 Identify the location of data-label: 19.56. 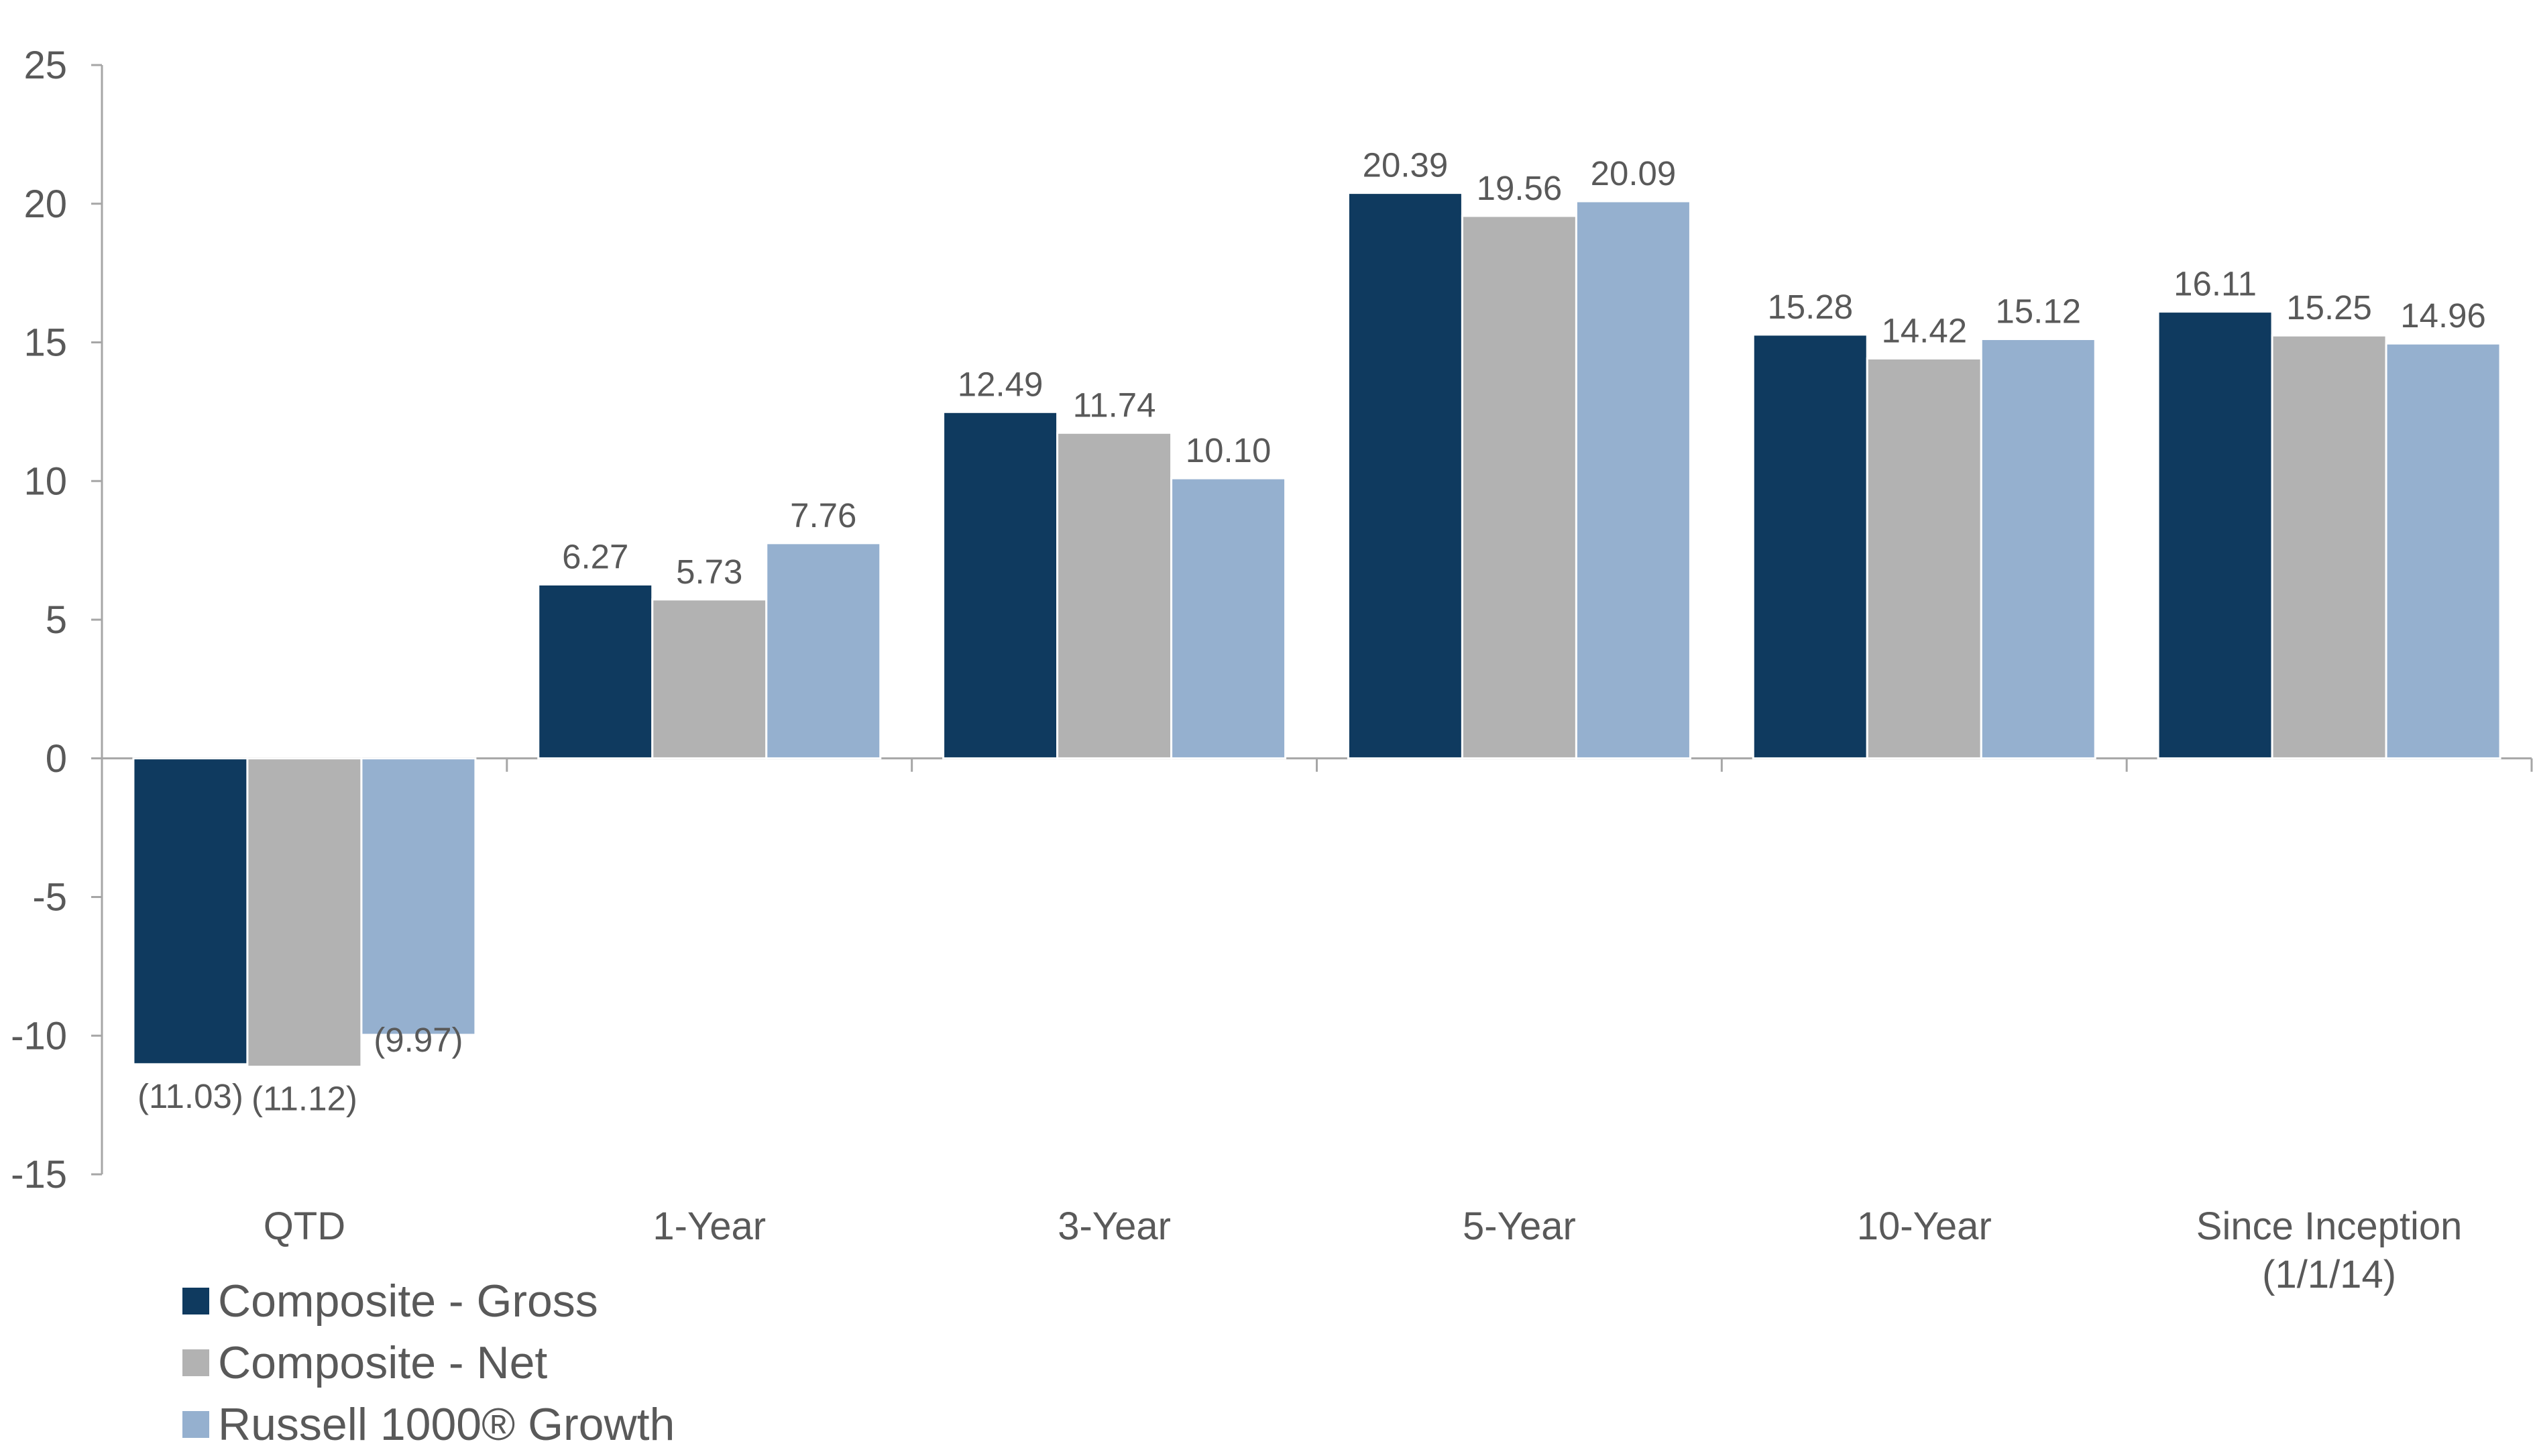
(1520, 188).